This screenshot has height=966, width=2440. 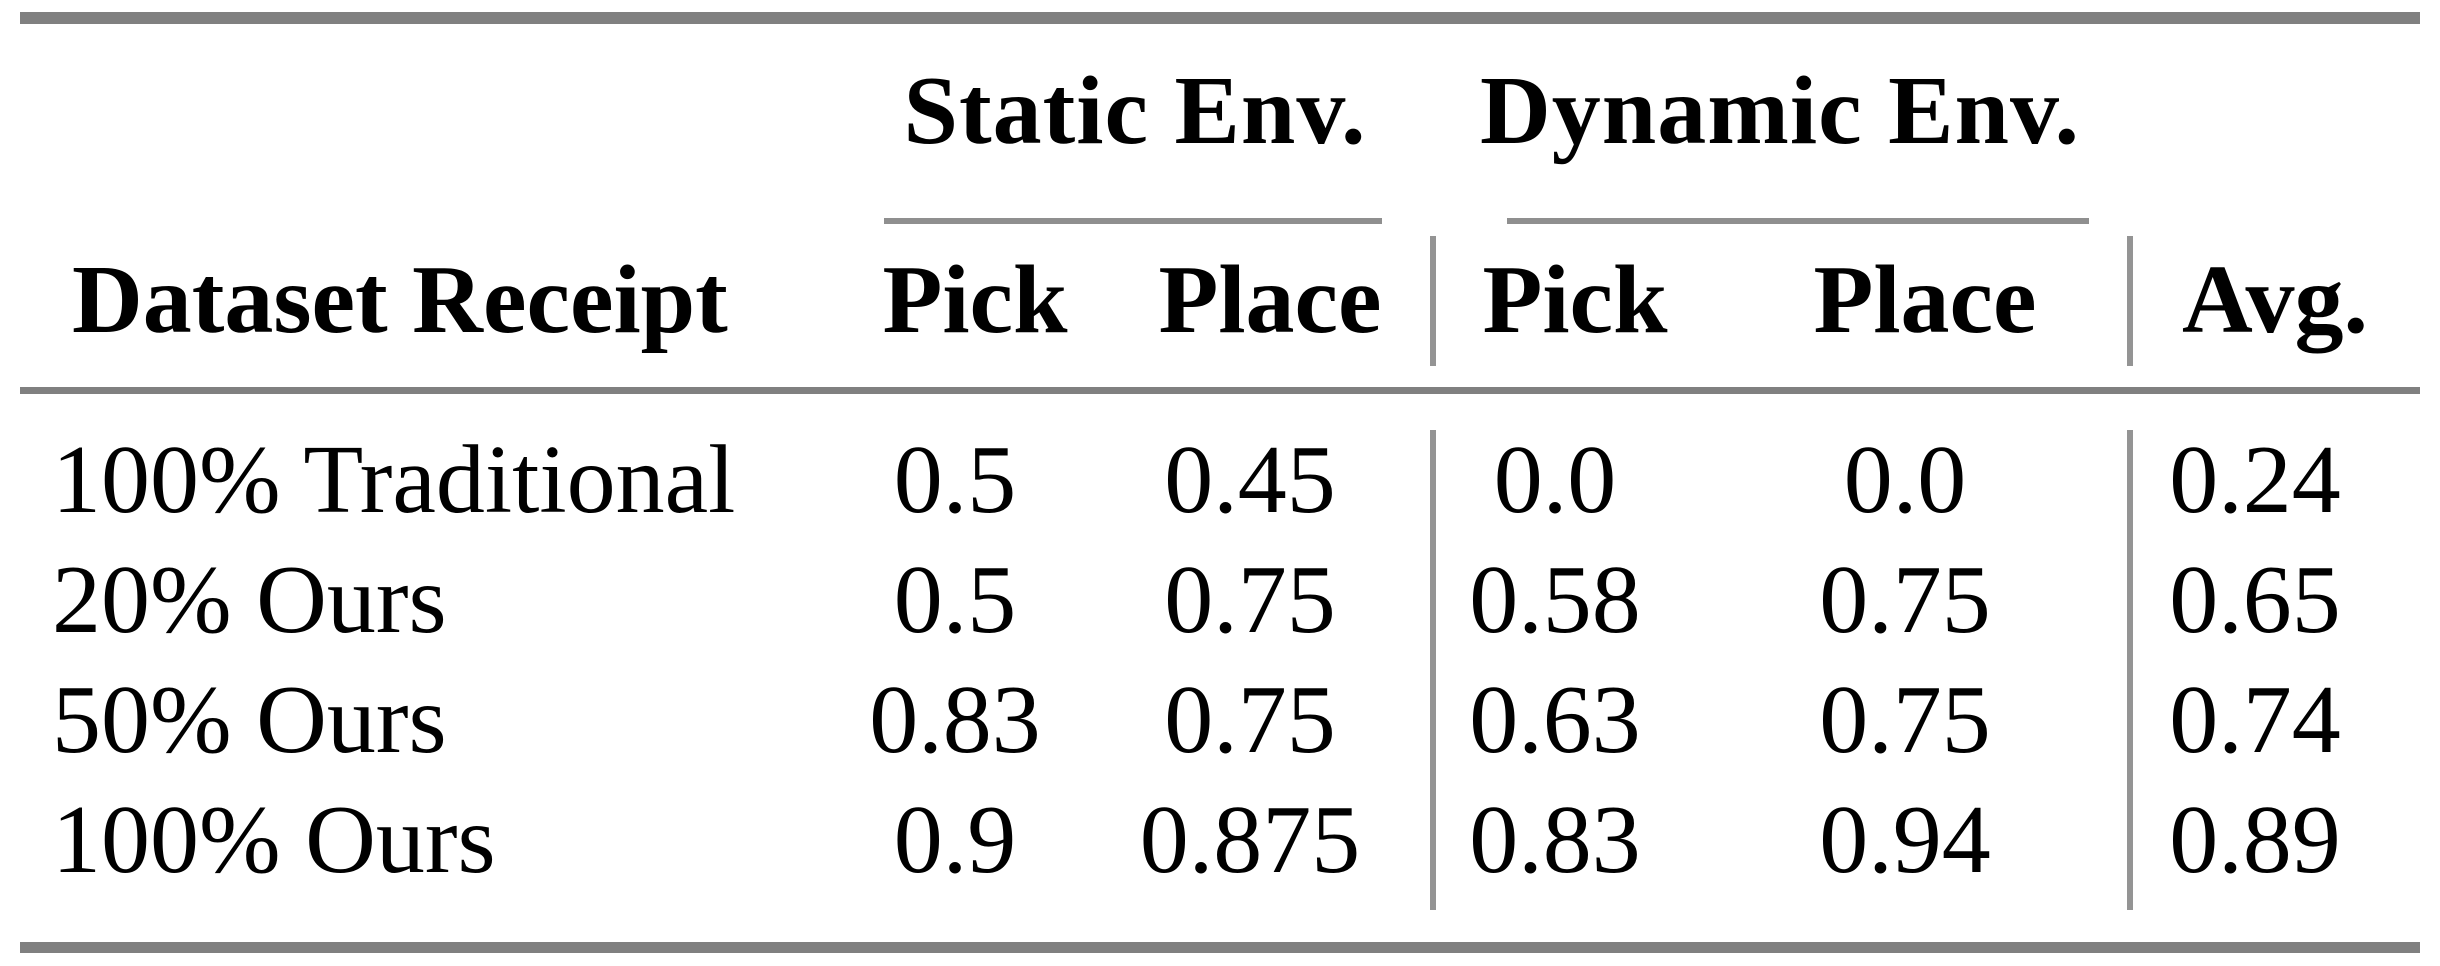 I want to click on column-header-static-pick: Pick, so click(x=975, y=299).